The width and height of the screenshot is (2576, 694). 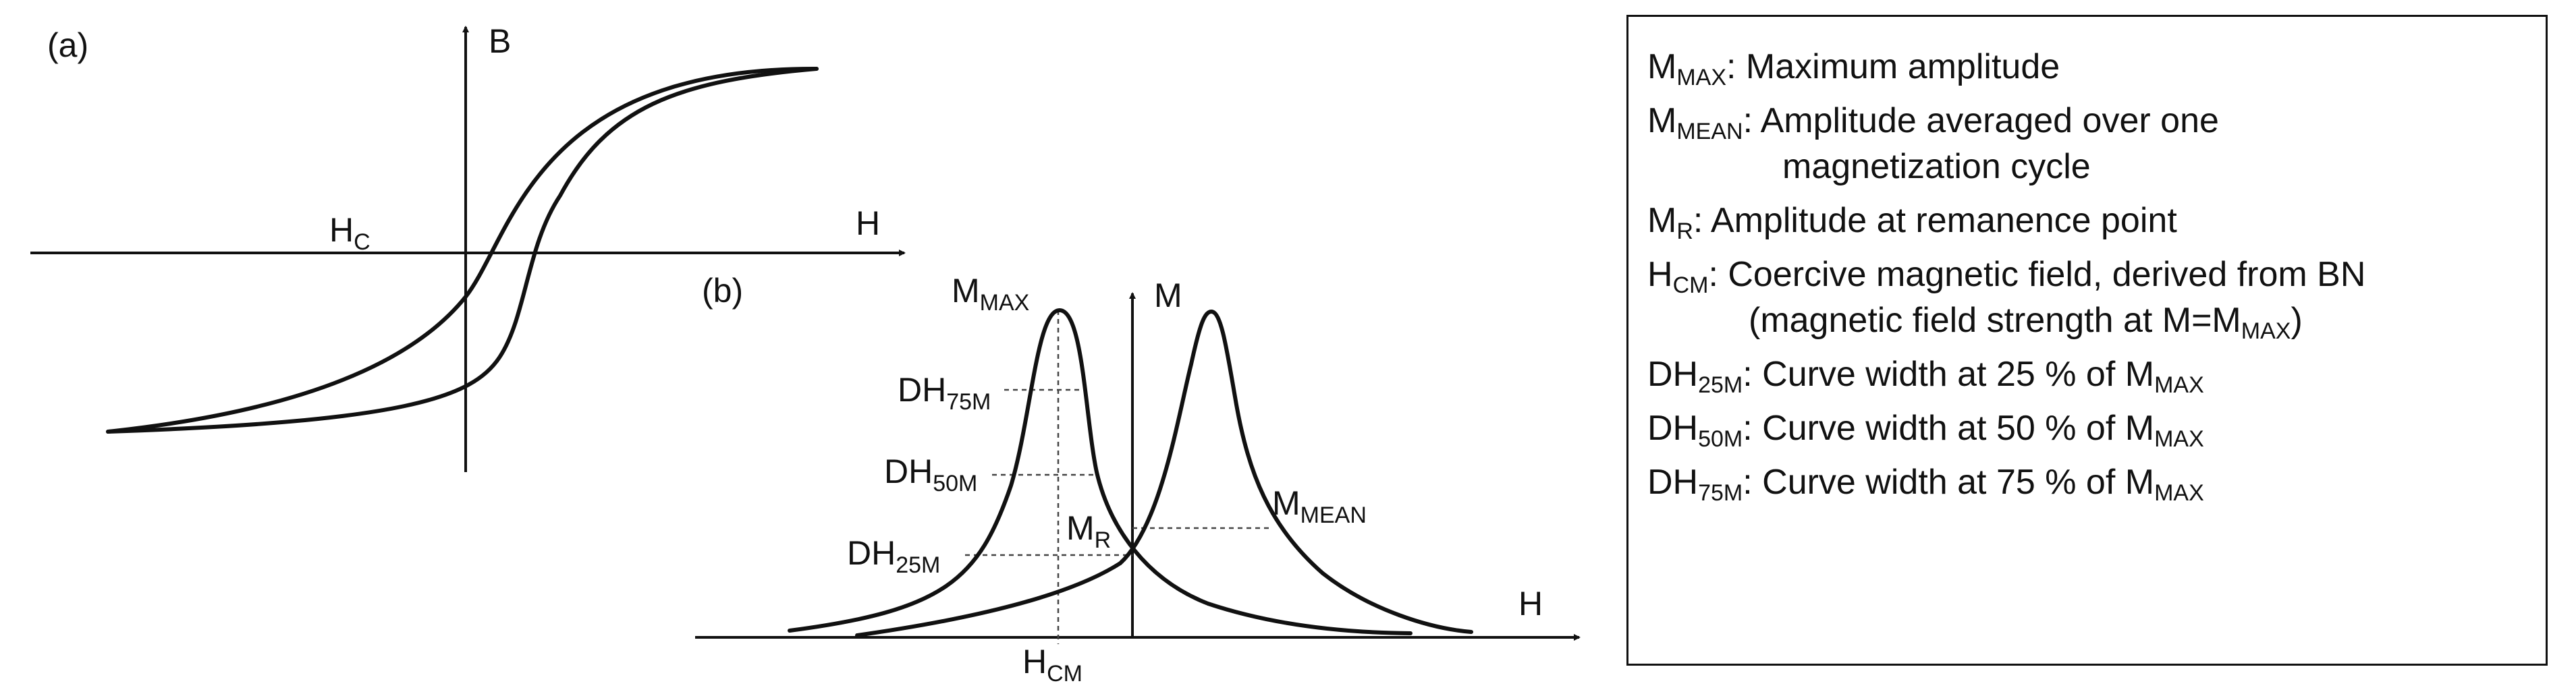 What do you see at coordinates (500, 41) in the screenshot?
I see `panel-a-b-label: B` at bounding box center [500, 41].